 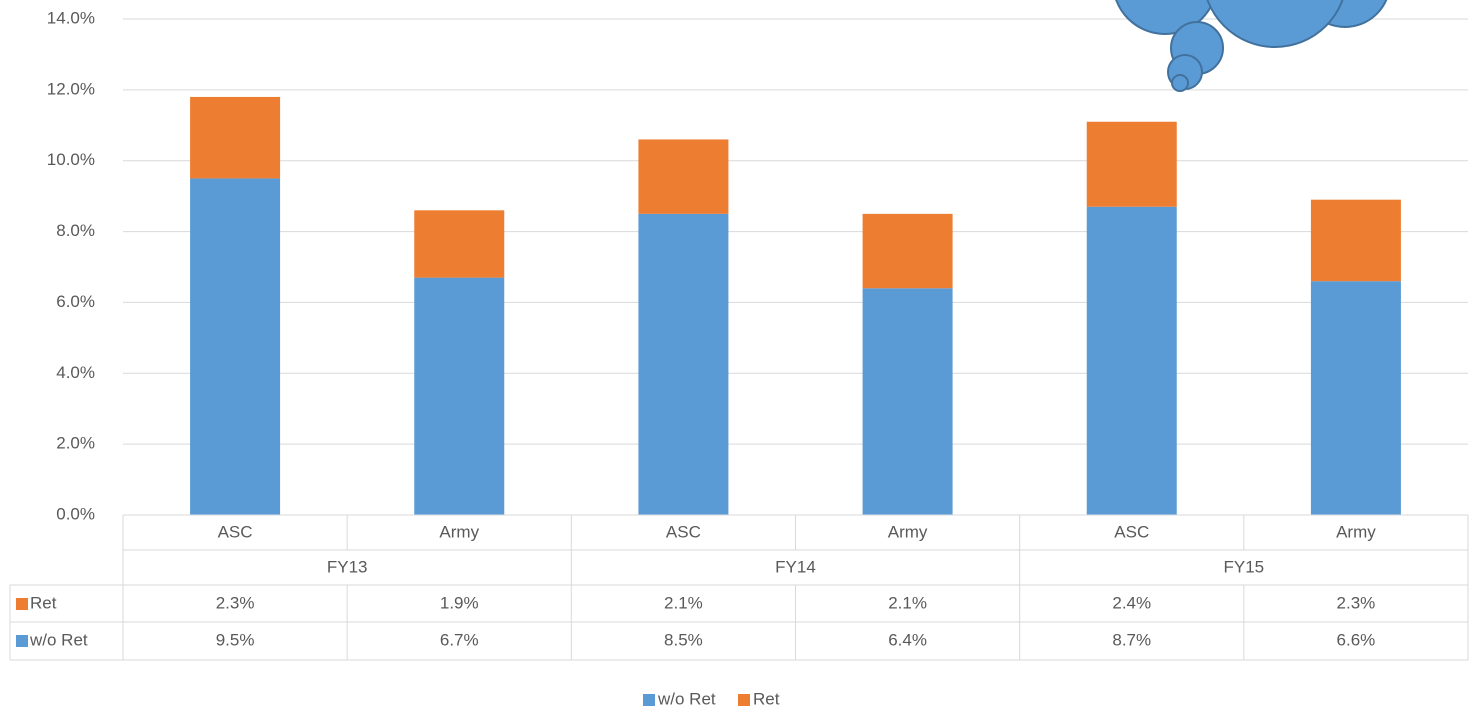 I want to click on group-label: FY13, so click(x=347, y=566).